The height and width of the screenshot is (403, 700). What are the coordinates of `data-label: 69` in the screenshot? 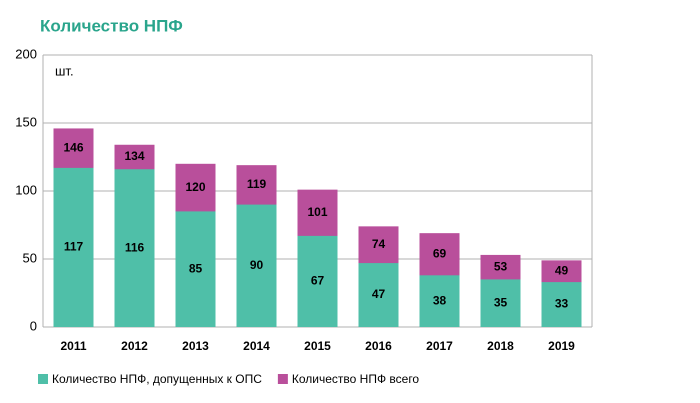 It's located at (440, 253).